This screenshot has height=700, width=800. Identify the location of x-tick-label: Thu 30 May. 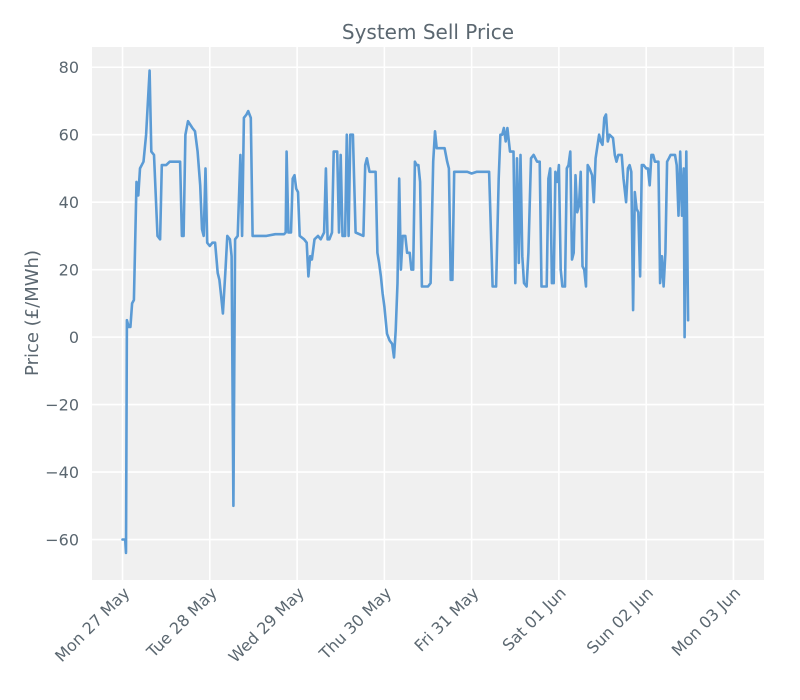
(355, 623).